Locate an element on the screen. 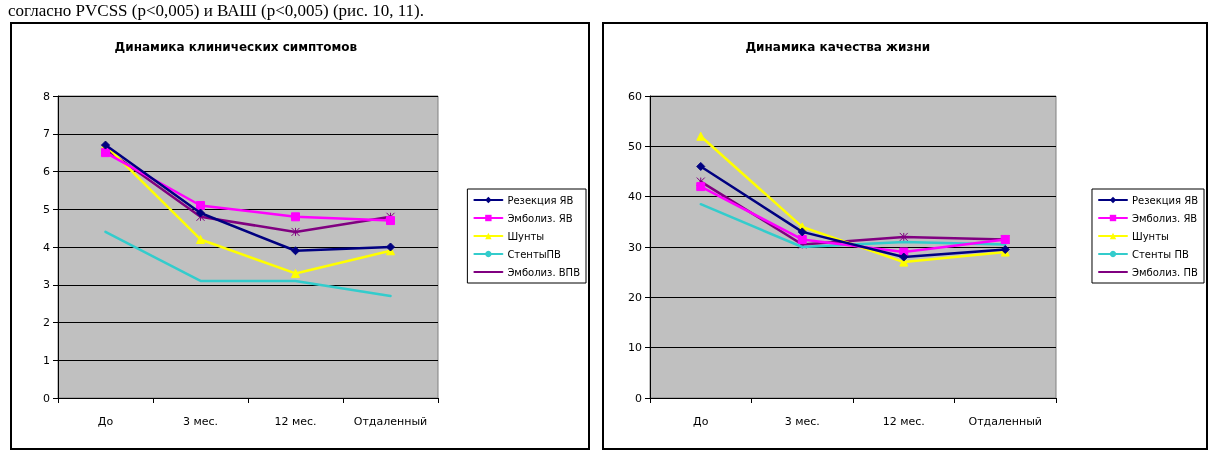  y-tick-label: 60 is located at coordinates (635, 96).